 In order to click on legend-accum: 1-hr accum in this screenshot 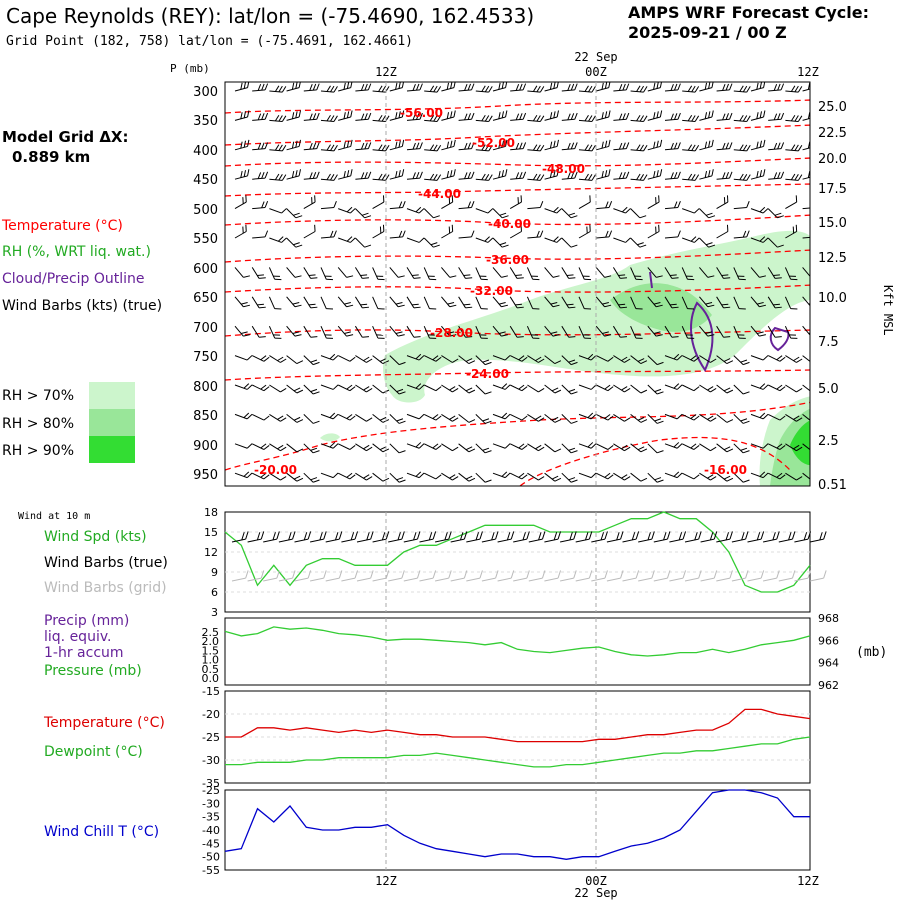, I will do `click(84, 653)`.